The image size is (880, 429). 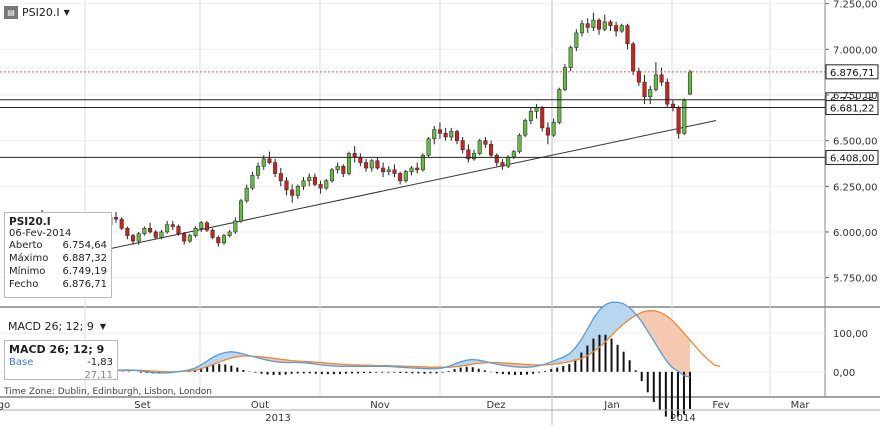 I want to click on year-label: 2014, so click(x=682, y=418).